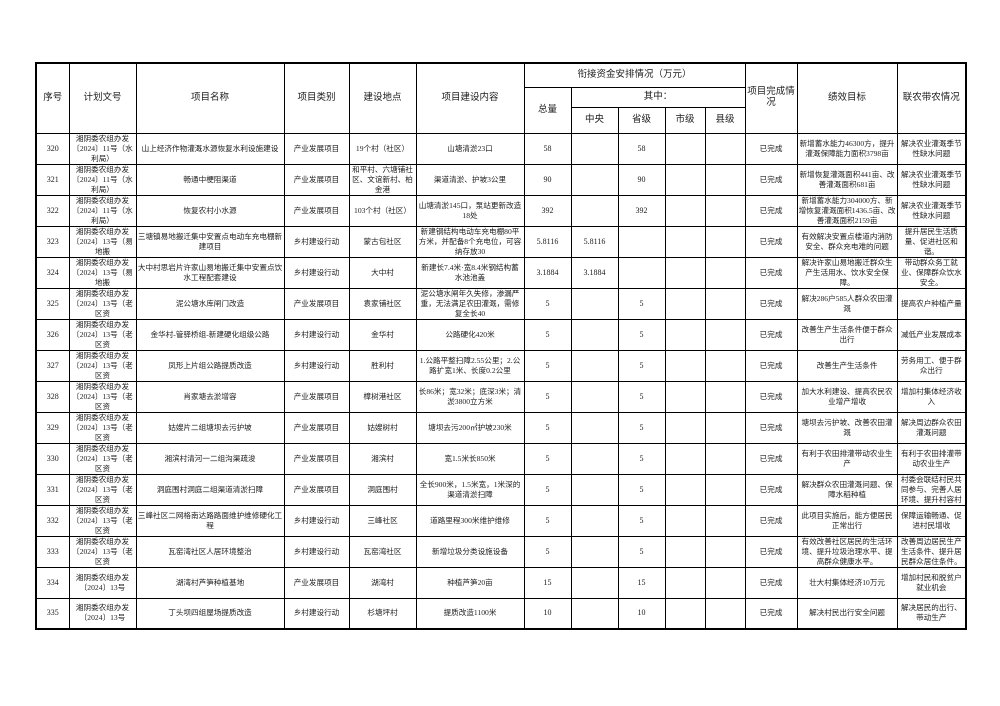 The height and width of the screenshot is (706, 1000). Describe the element at coordinates (210, 489) in the screenshot. I see `cell-name: 洞庭围村洞庭二组渠道清淤扫障` at that location.